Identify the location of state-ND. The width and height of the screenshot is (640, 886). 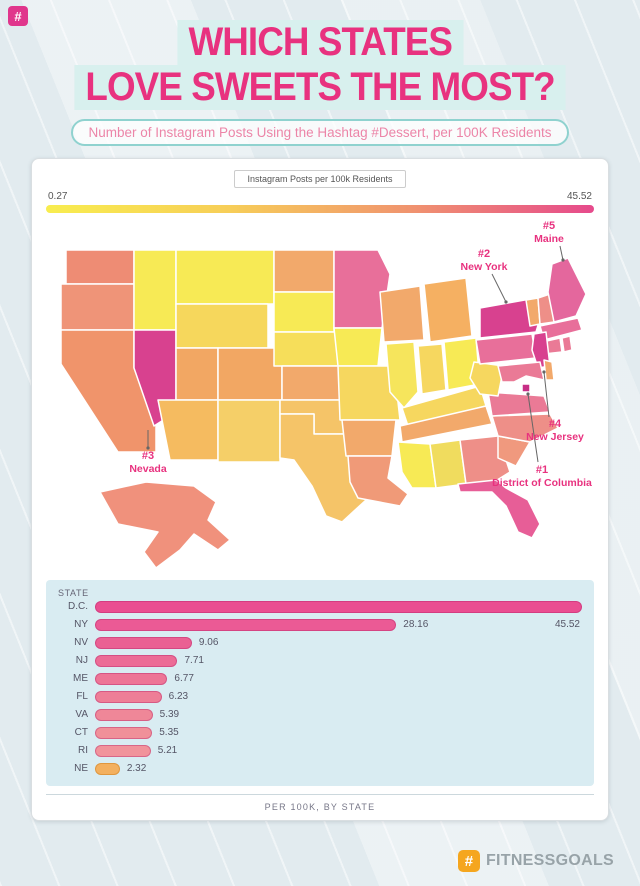
(304, 270).